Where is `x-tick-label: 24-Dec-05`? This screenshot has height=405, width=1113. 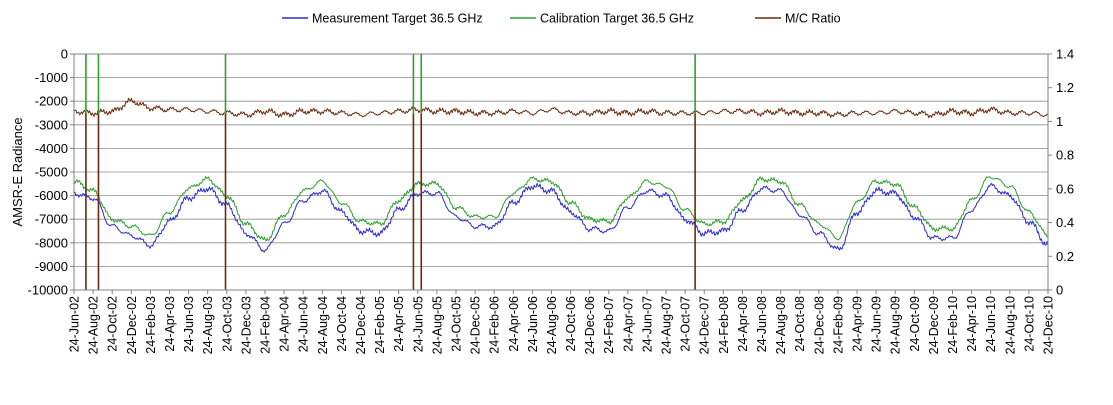
x-tick-label: 24-Dec-05 is located at coordinates (476, 325).